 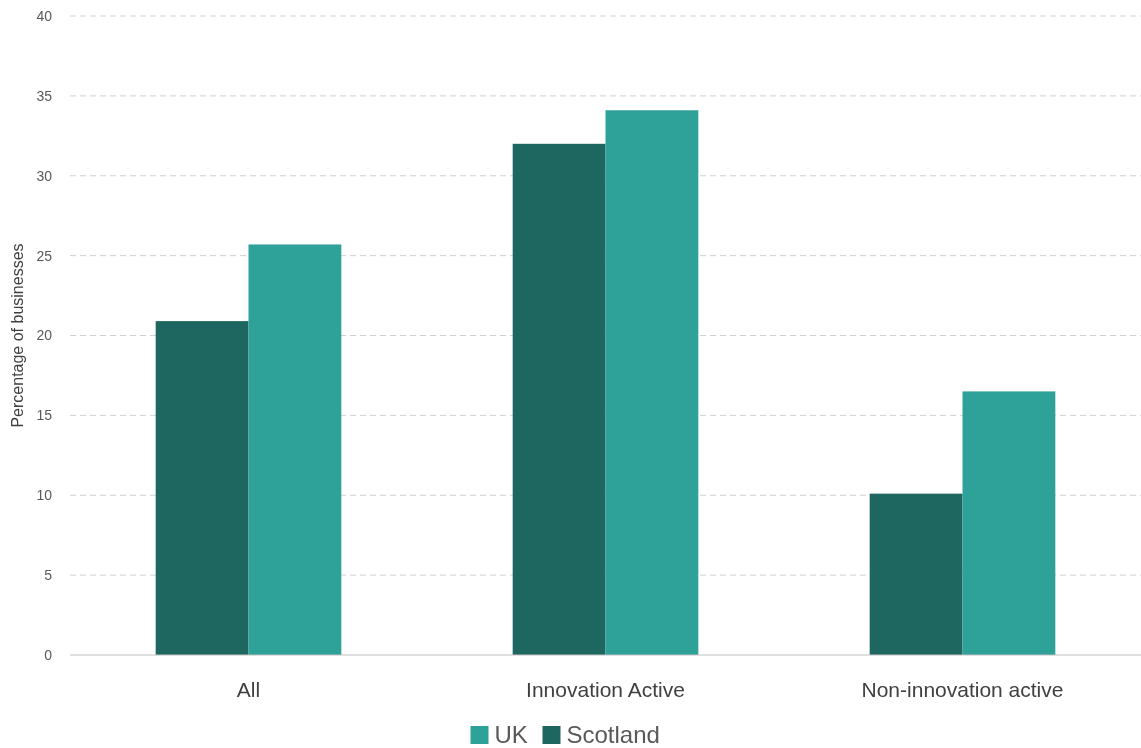 I want to click on x-tick-label: All, so click(x=248, y=689).